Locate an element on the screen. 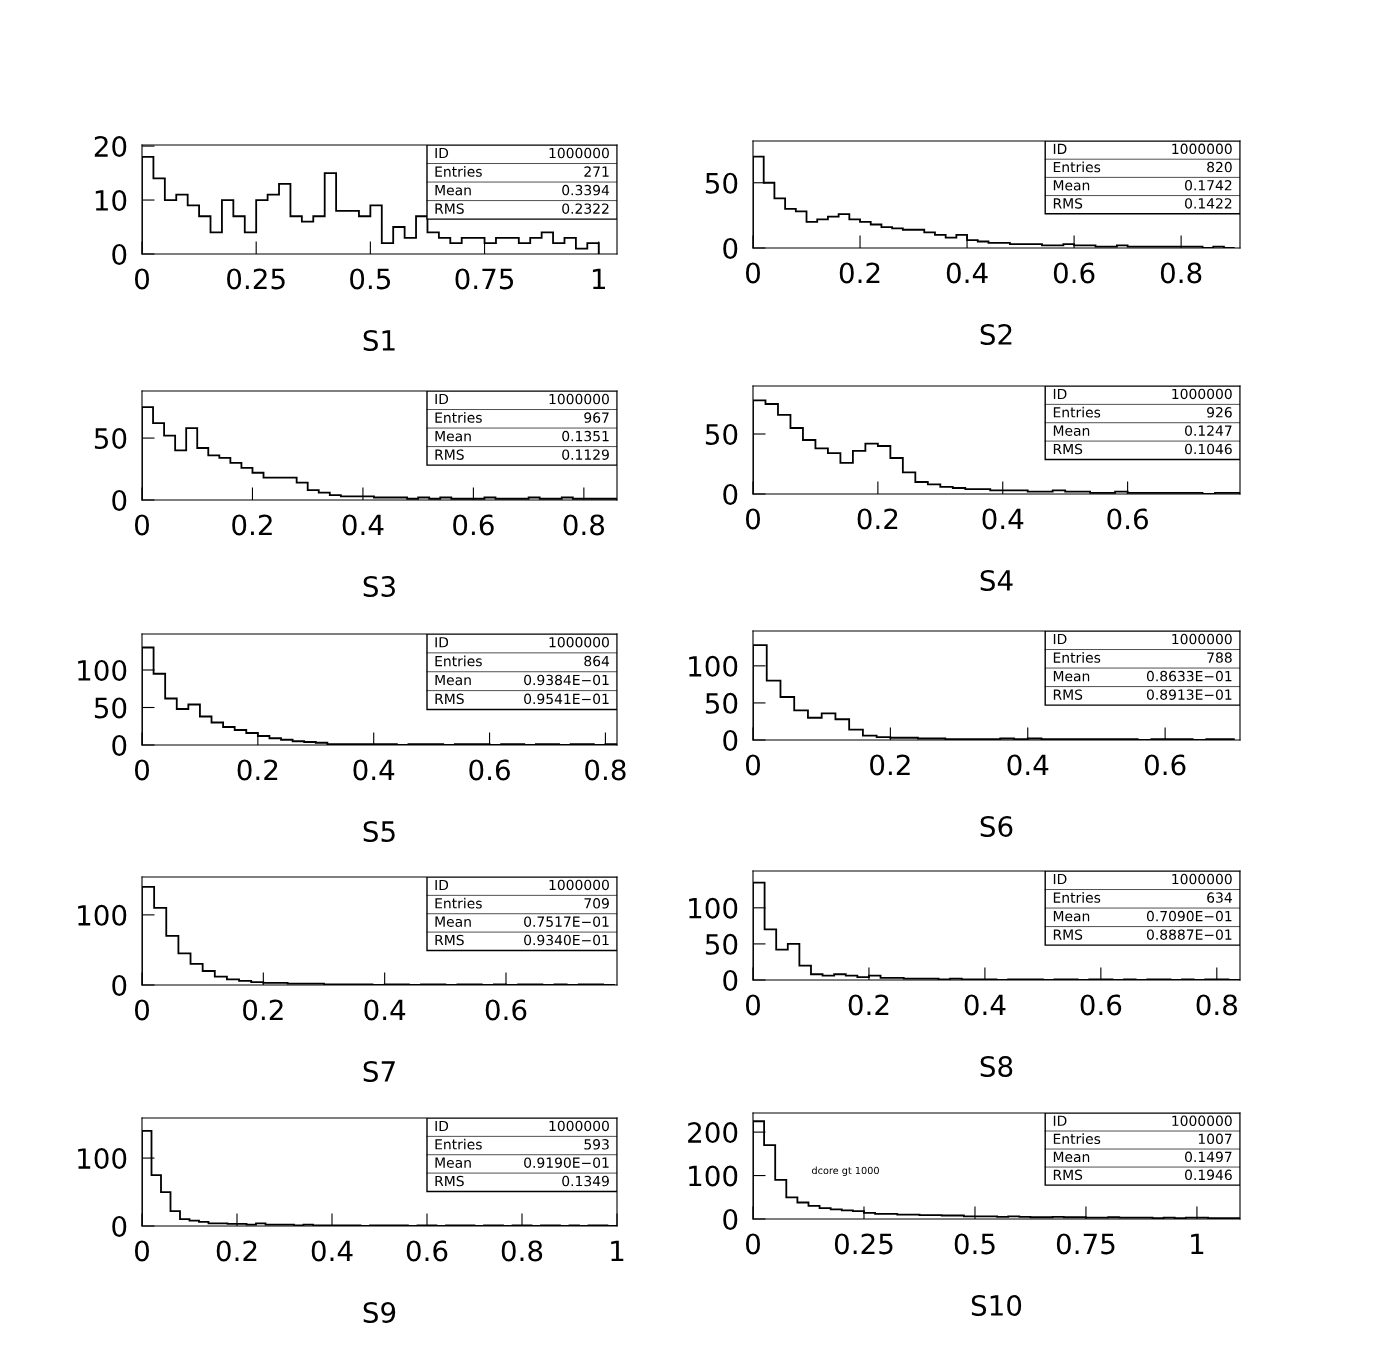 This screenshot has width=1385, height=1354. x-axis-title: S3 is located at coordinates (379, 586).